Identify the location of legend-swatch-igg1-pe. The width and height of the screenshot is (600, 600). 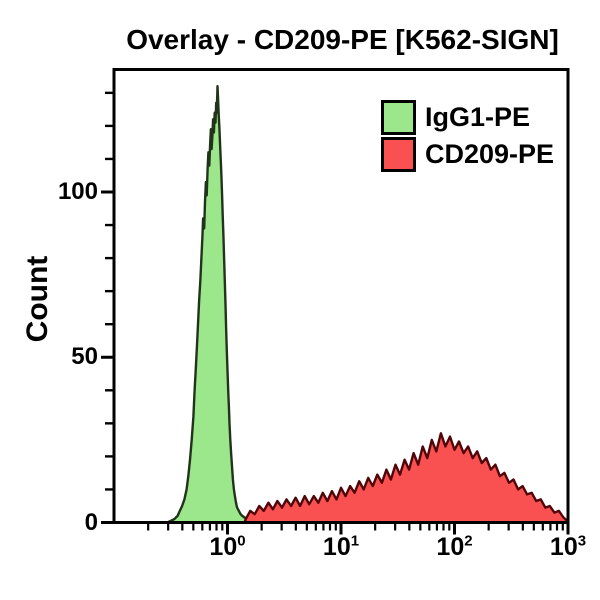
(398, 117).